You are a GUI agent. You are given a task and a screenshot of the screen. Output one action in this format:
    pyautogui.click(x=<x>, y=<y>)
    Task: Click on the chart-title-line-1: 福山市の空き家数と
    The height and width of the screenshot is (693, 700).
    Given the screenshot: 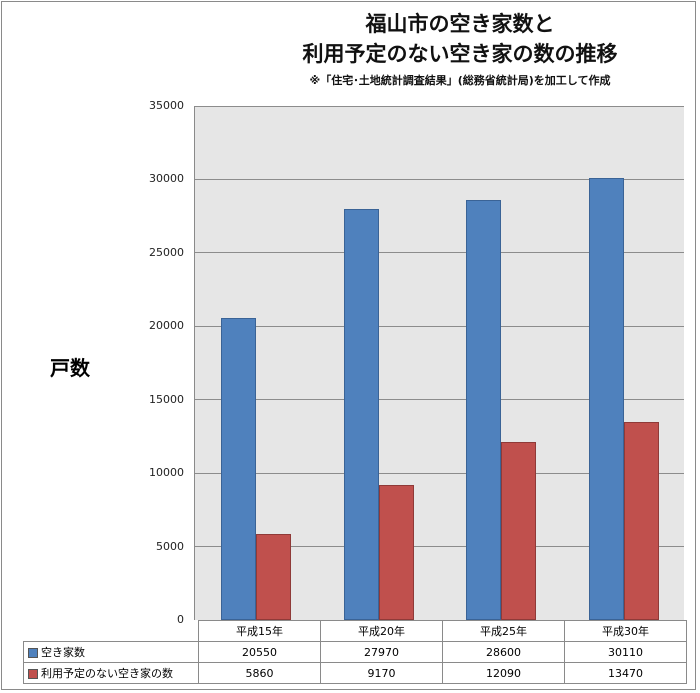 What is the action you would take?
    pyautogui.click(x=460, y=24)
    